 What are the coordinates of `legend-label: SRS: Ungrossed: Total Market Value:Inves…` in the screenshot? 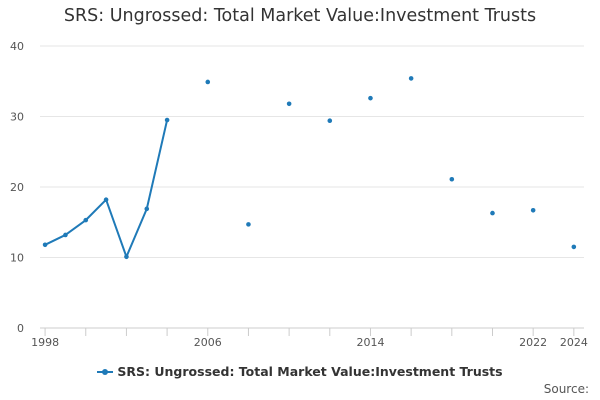 It's located at (310, 371).